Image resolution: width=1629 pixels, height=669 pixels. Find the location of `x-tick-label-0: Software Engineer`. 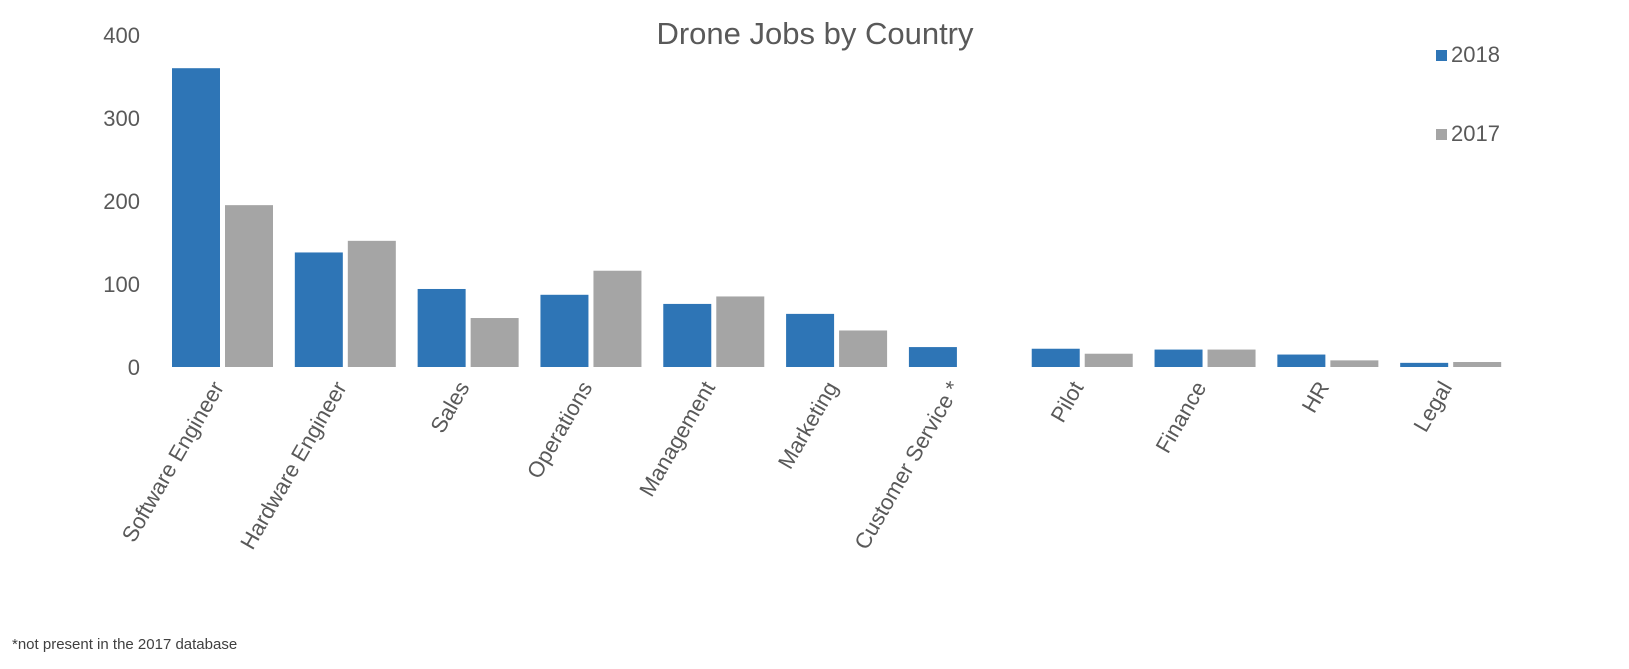

x-tick-label-0: Software Engineer is located at coordinates (173, 461).